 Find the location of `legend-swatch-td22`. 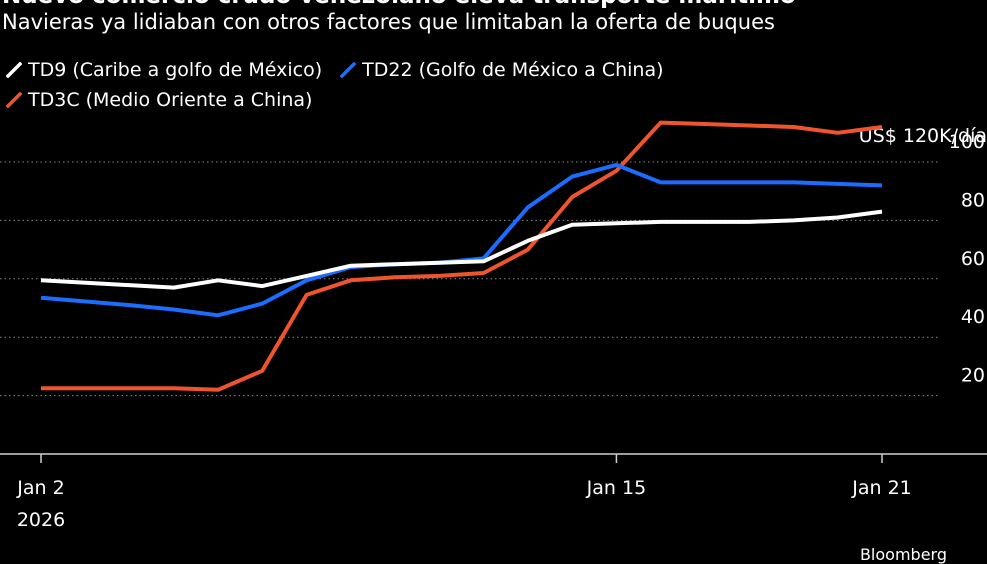

legend-swatch-td22 is located at coordinates (348, 70).